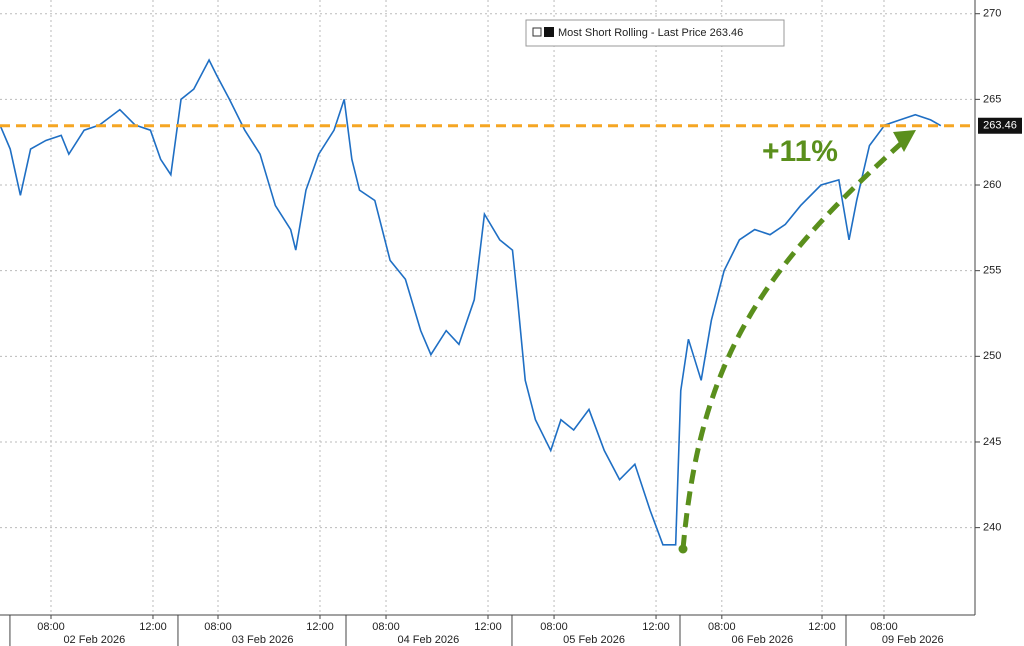  I want to click on legend-value: 263.46, so click(727, 33).